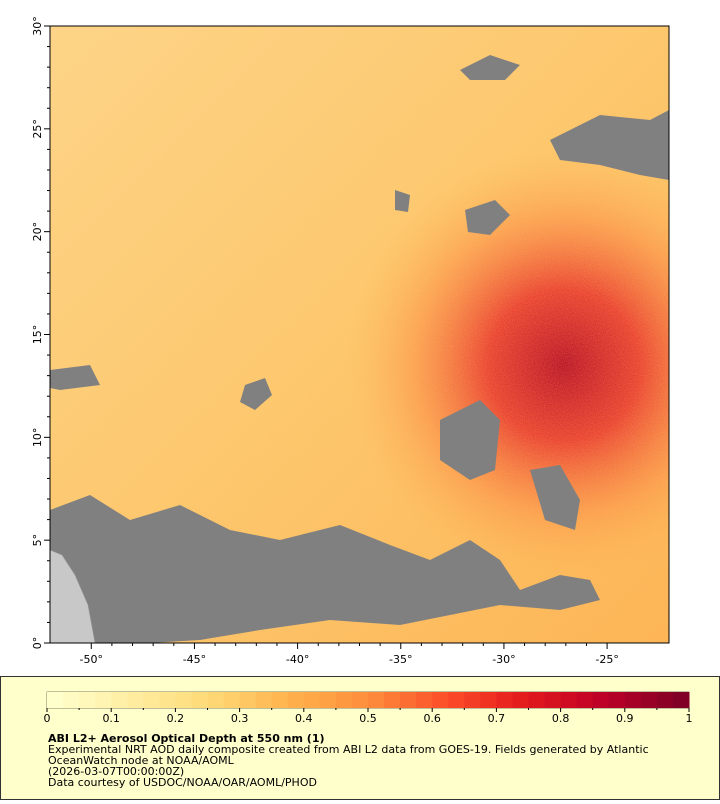 The width and height of the screenshot is (720, 804). Describe the element at coordinates (91, 659) in the screenshot. I see `x-tick-label: -50°` at that location.